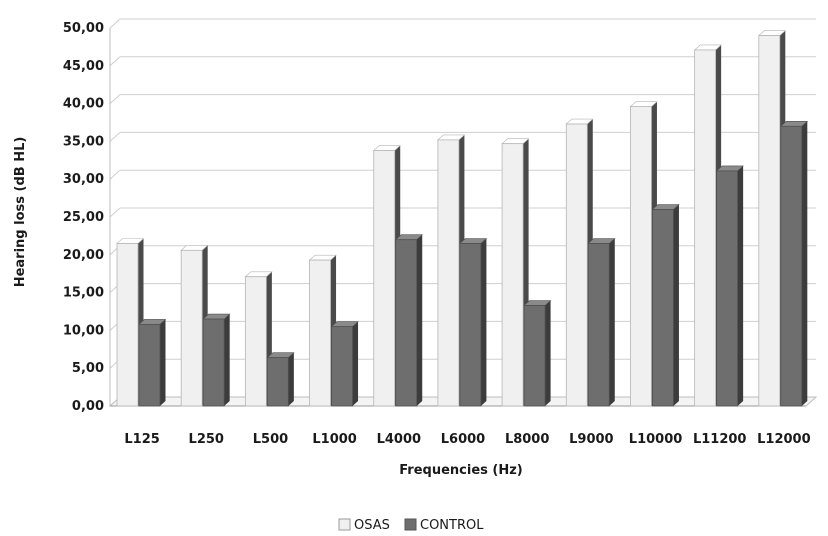 The width and height of the screenshot is (828, 536). What do you see at coordinates (83, 330) in the screenshot?
I see `y-tick-label: 10,00` at bounding box center [83, 330].